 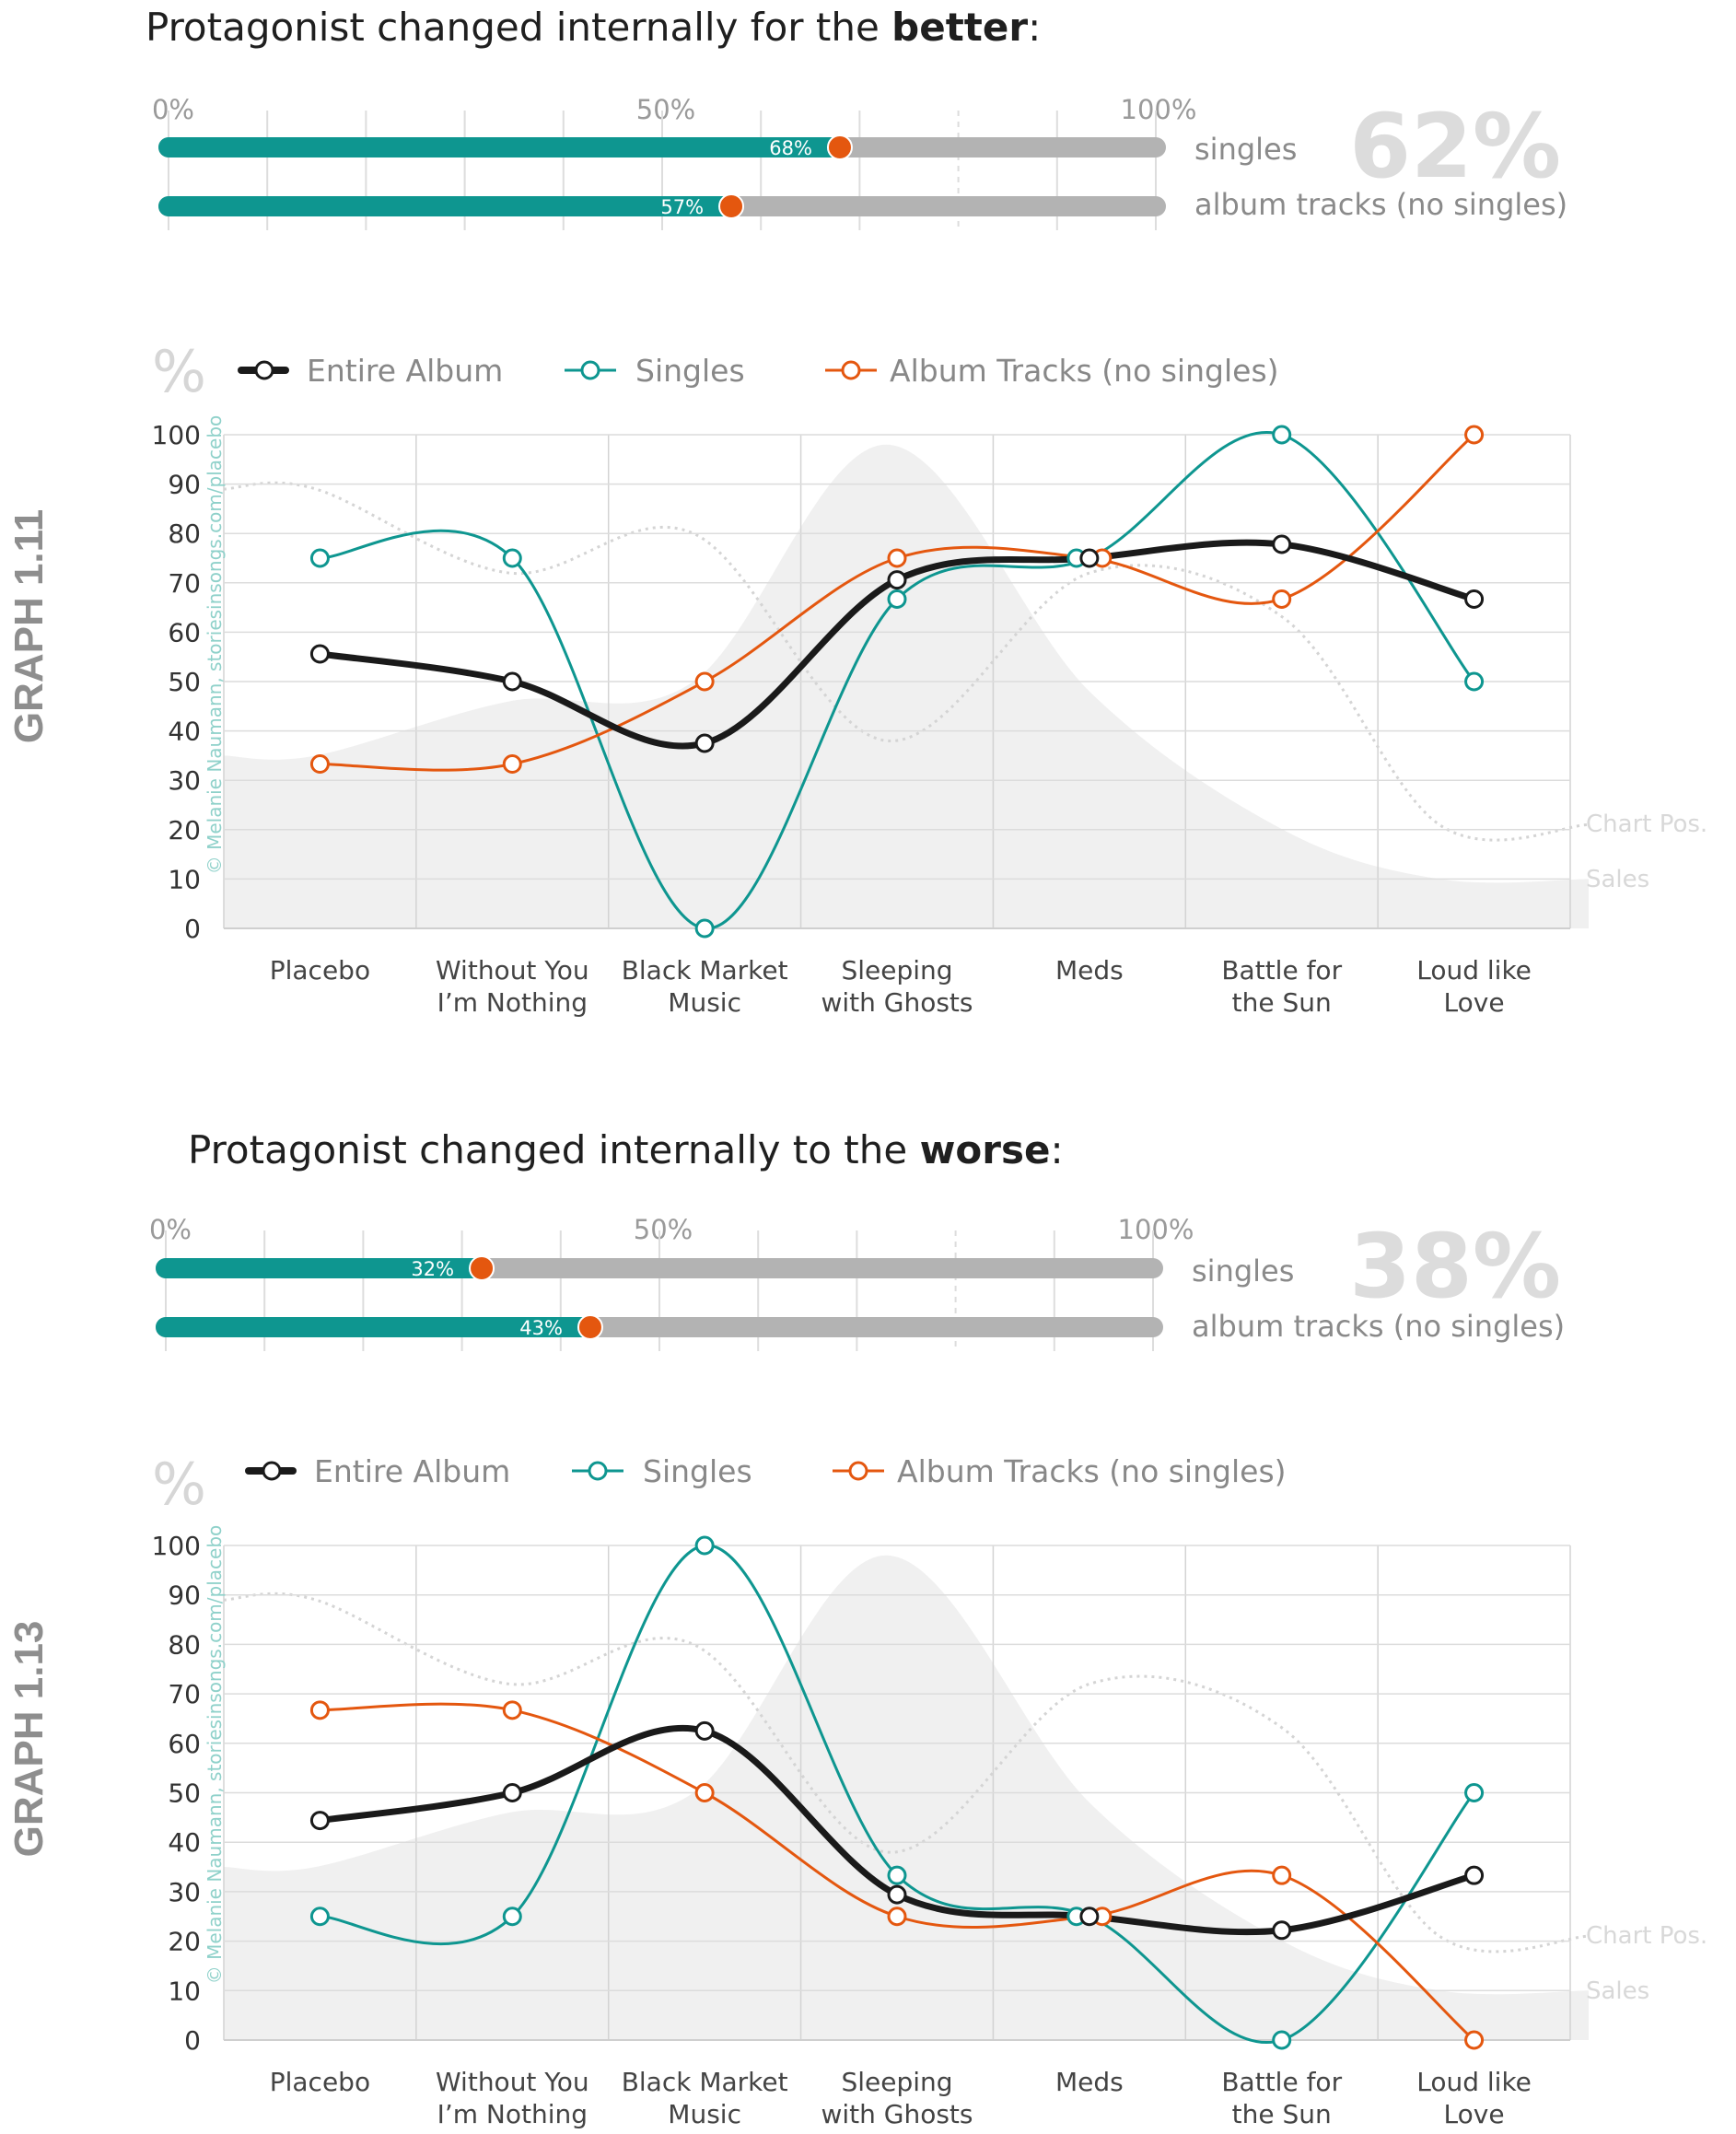 I want to click on big-percent: 62%, so click(x=1455, y=146).